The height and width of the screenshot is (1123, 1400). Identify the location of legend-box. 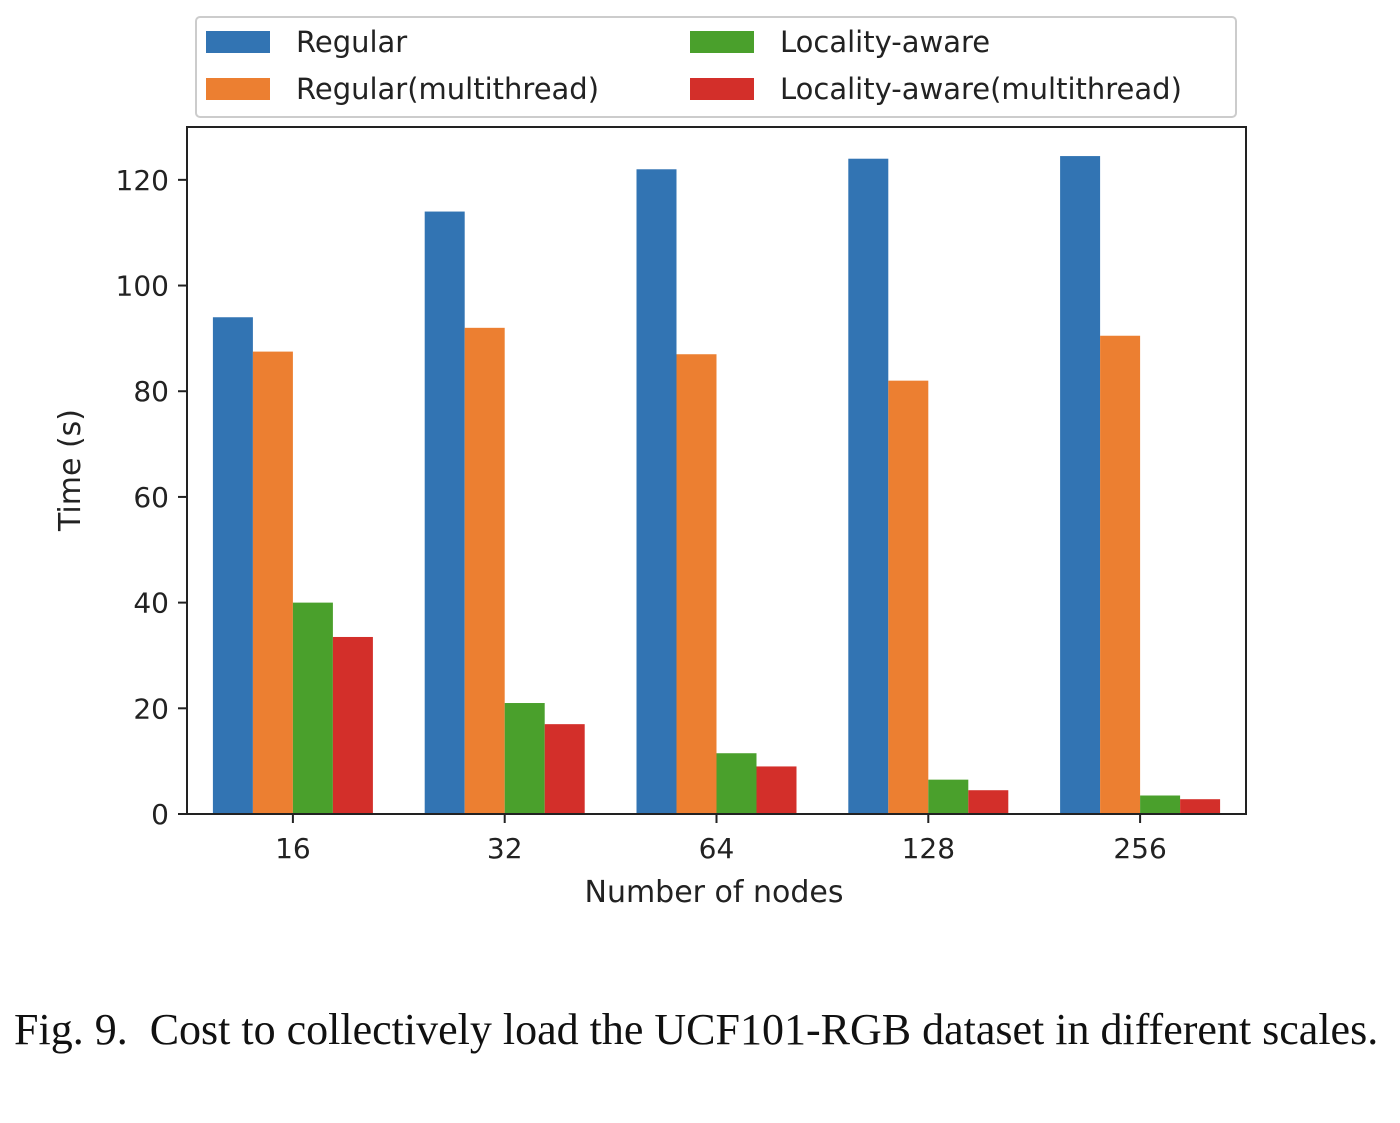
(716, 67).